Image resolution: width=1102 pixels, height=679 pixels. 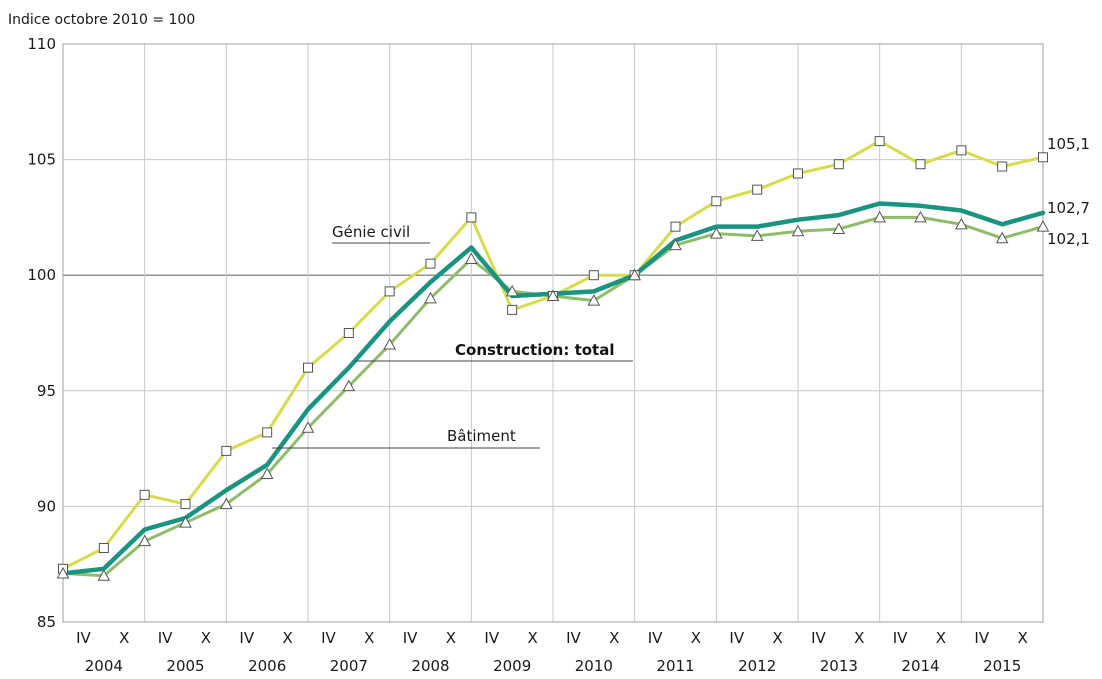 I want to click on end-label-construction-total: 102,7, so click(x=1068, y=208).